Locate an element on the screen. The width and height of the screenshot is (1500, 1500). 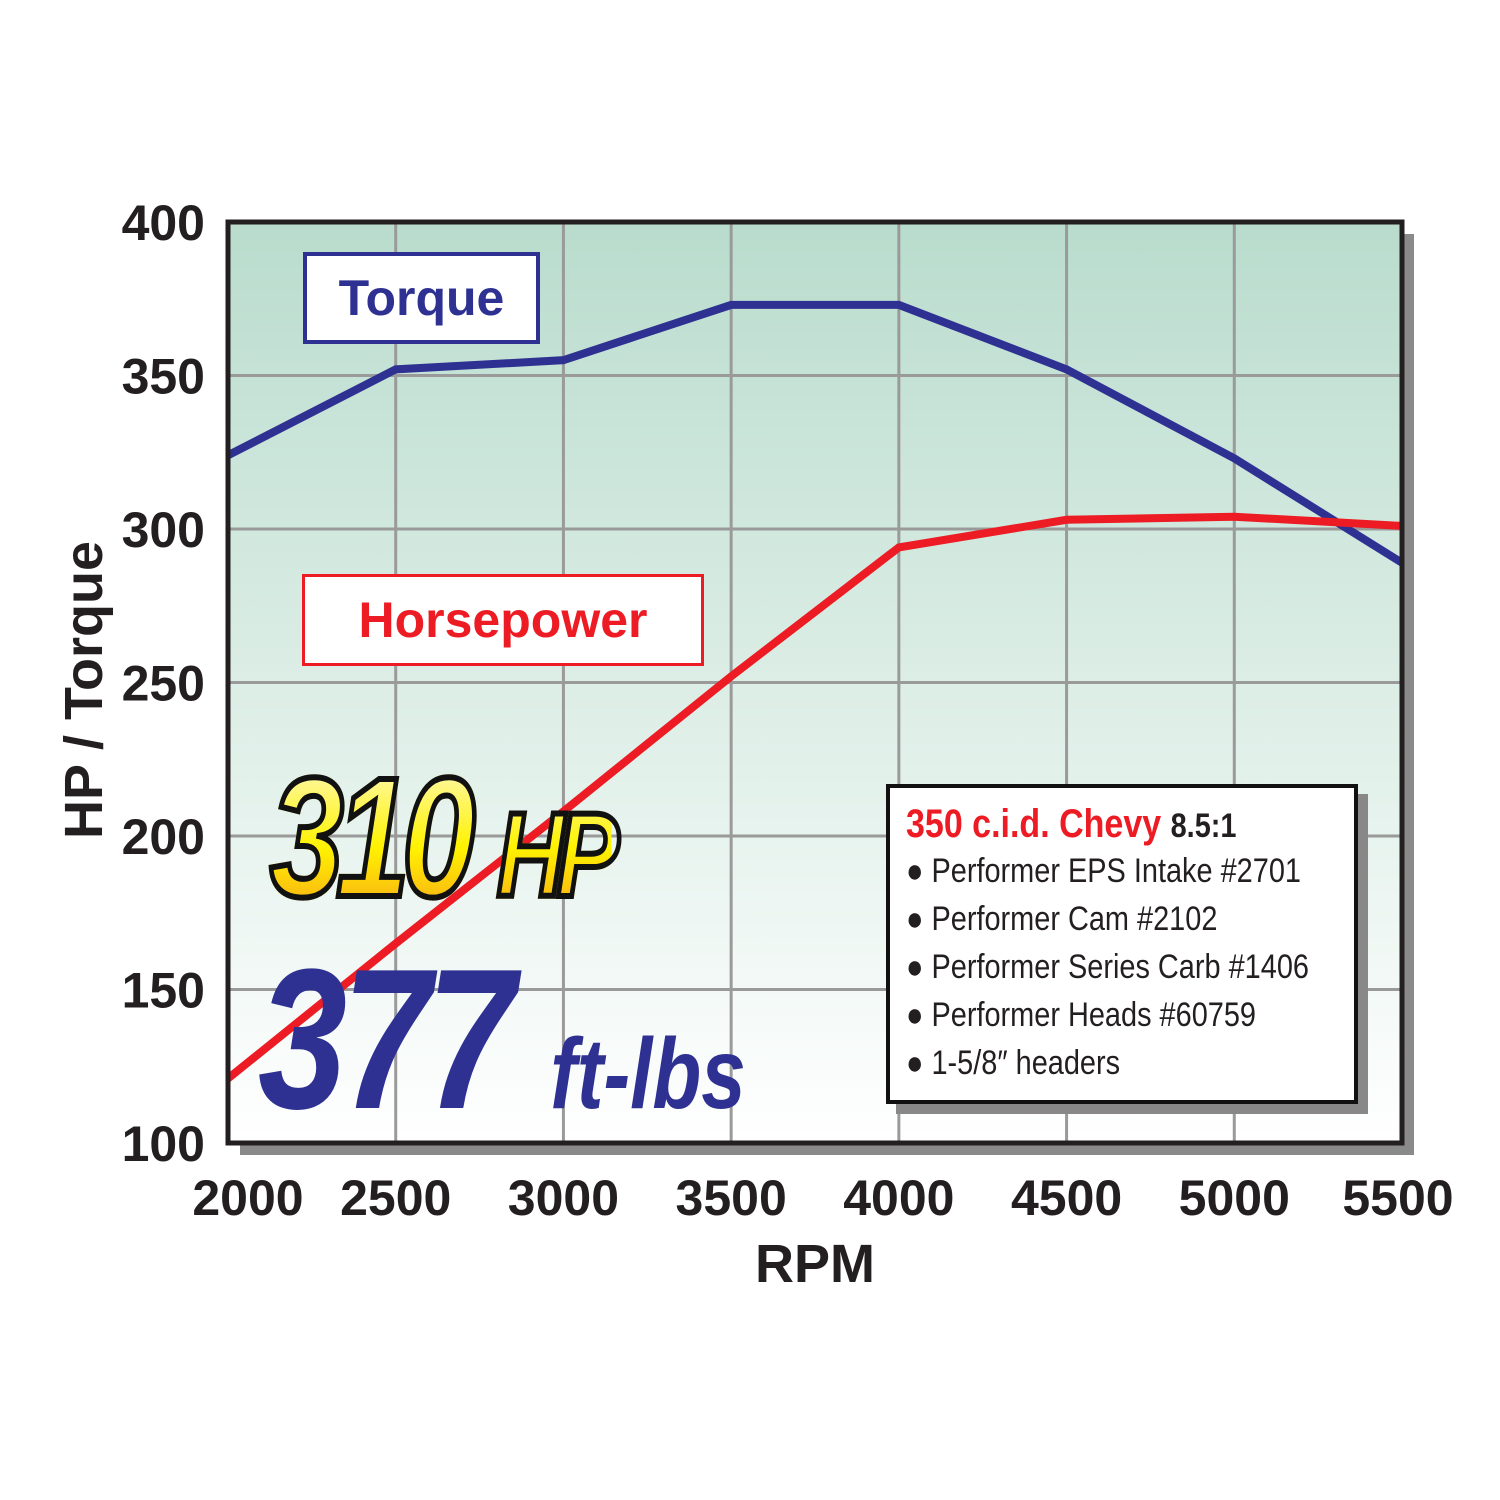
spec-item: ● Performer Heads #60759 is located at coordinates (1081, 1015).